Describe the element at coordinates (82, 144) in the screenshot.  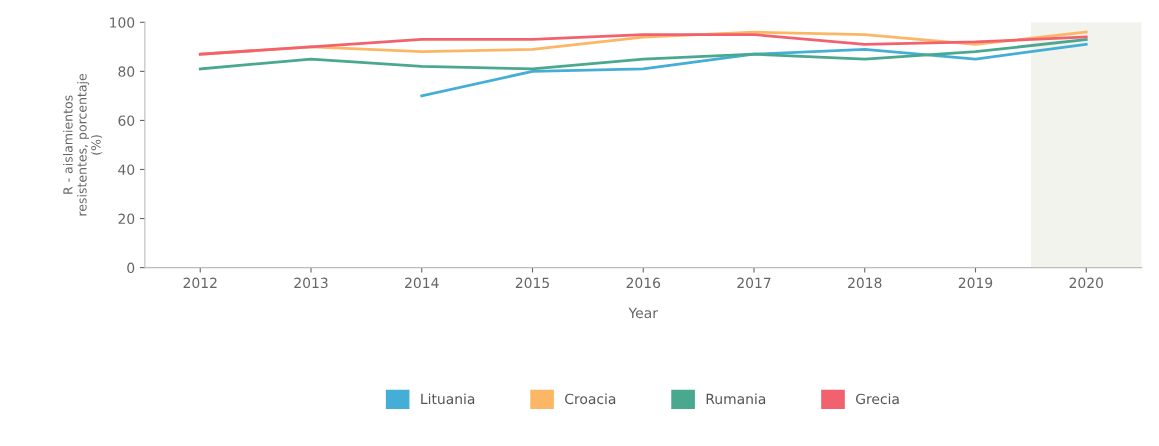
I see `y-axis-title: R - aislamientos resistentes, porcentaje (%)` at that location.